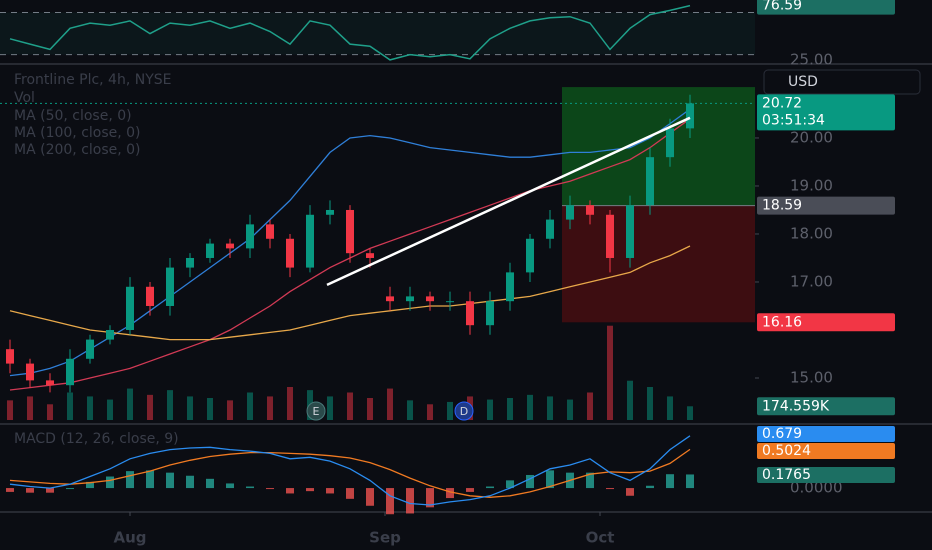 This screenshot has height=550, width=932. What do you see at coordinates (826, 205) in the screenshot?
I see `entry-label-bg` at bounding box center [826, 205].